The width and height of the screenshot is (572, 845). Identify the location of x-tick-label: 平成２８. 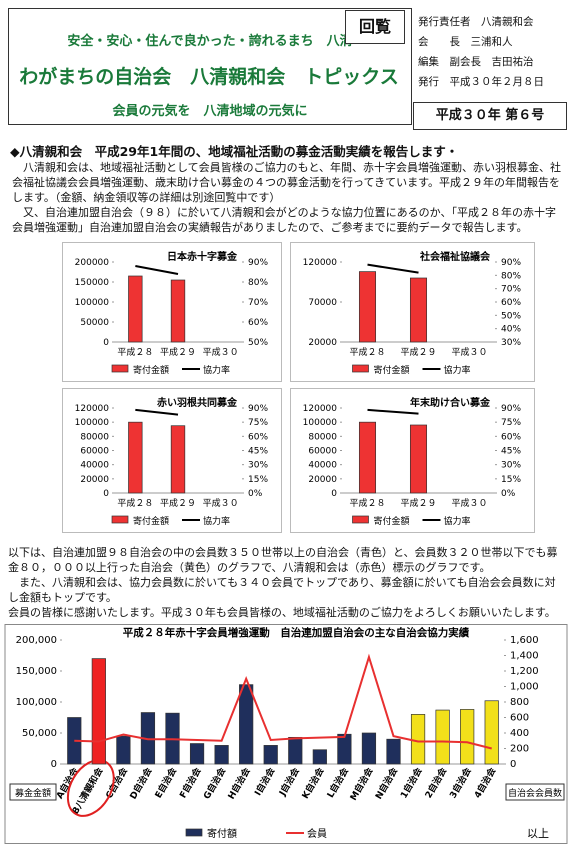
(135, 352).